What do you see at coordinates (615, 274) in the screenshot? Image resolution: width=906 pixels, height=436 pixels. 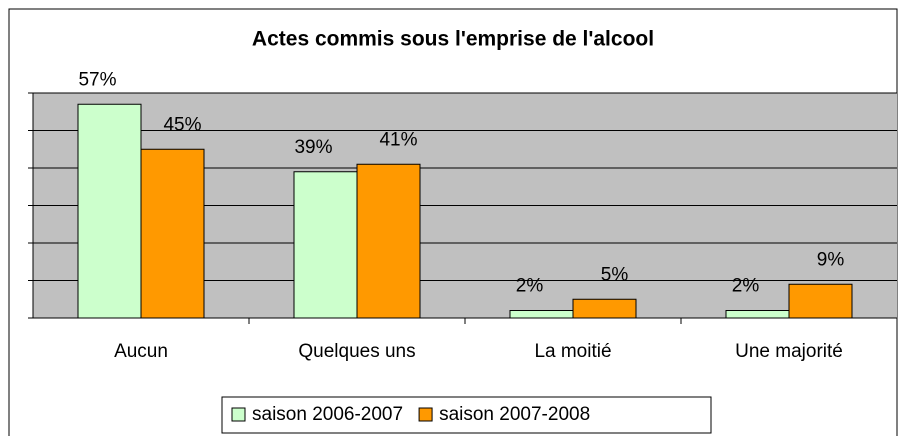 I see `data-label: 5%` at bounding box center [615, 274].